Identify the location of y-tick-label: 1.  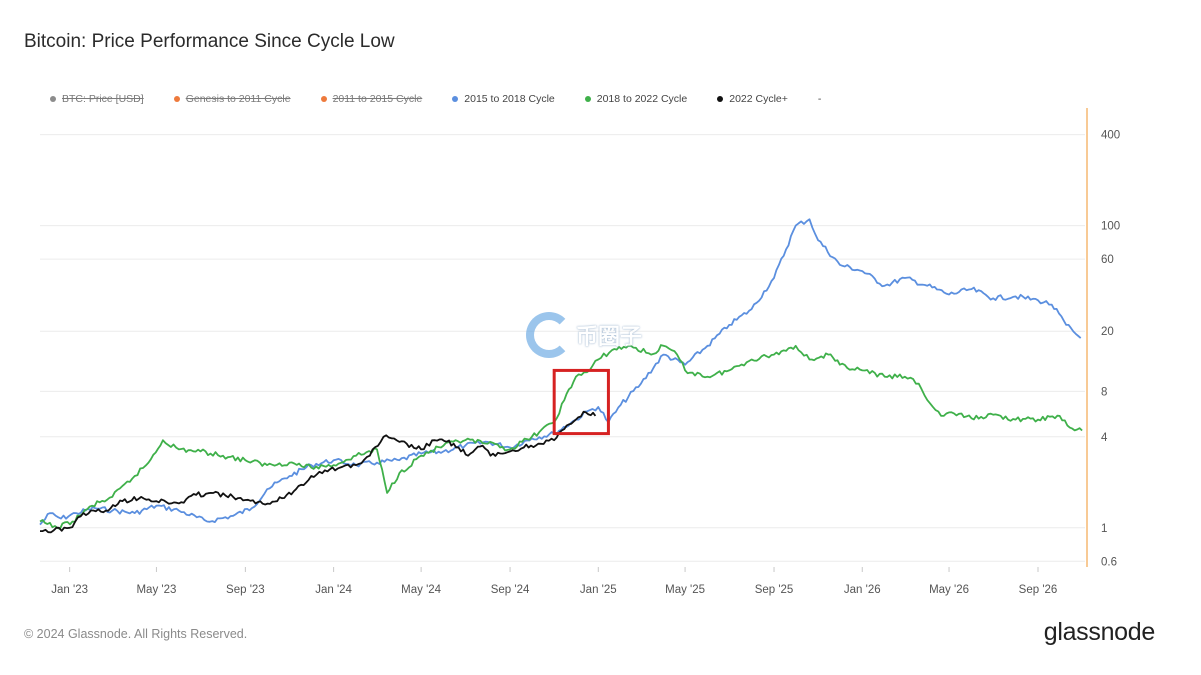
(1104, 529).